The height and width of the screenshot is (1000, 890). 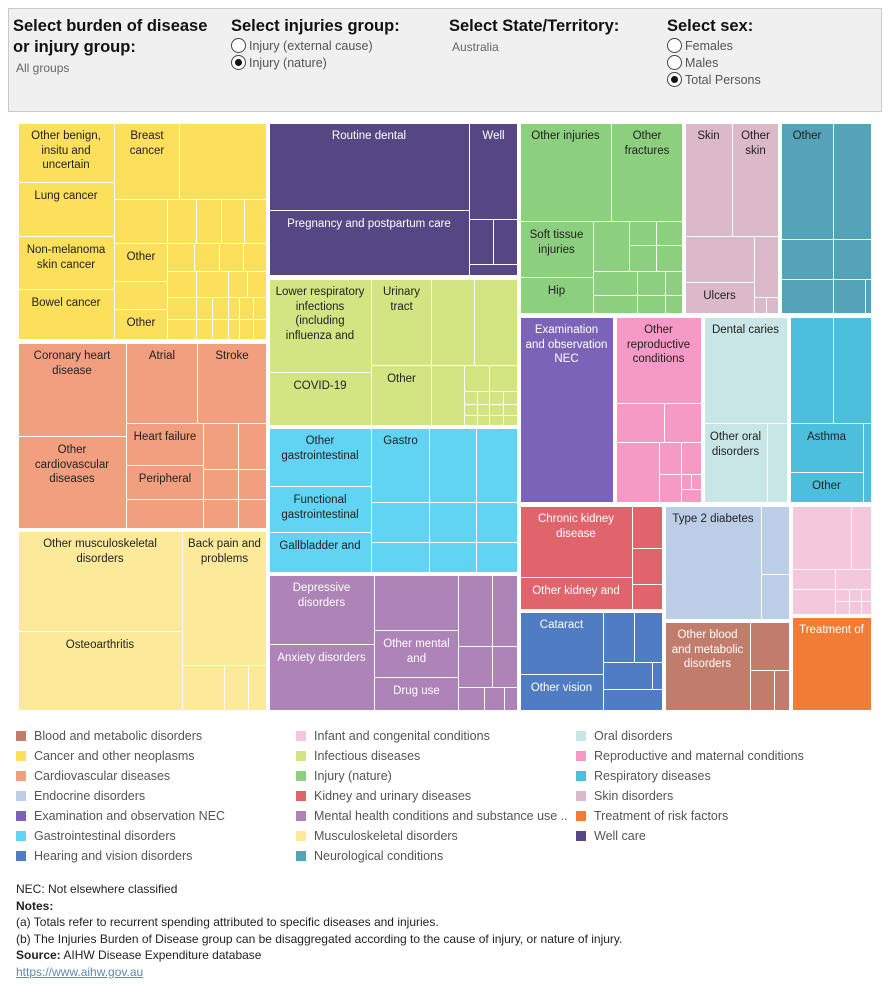 I want to click on tile-gallbladder: Gallbladder and, so click(x=320, y=553).